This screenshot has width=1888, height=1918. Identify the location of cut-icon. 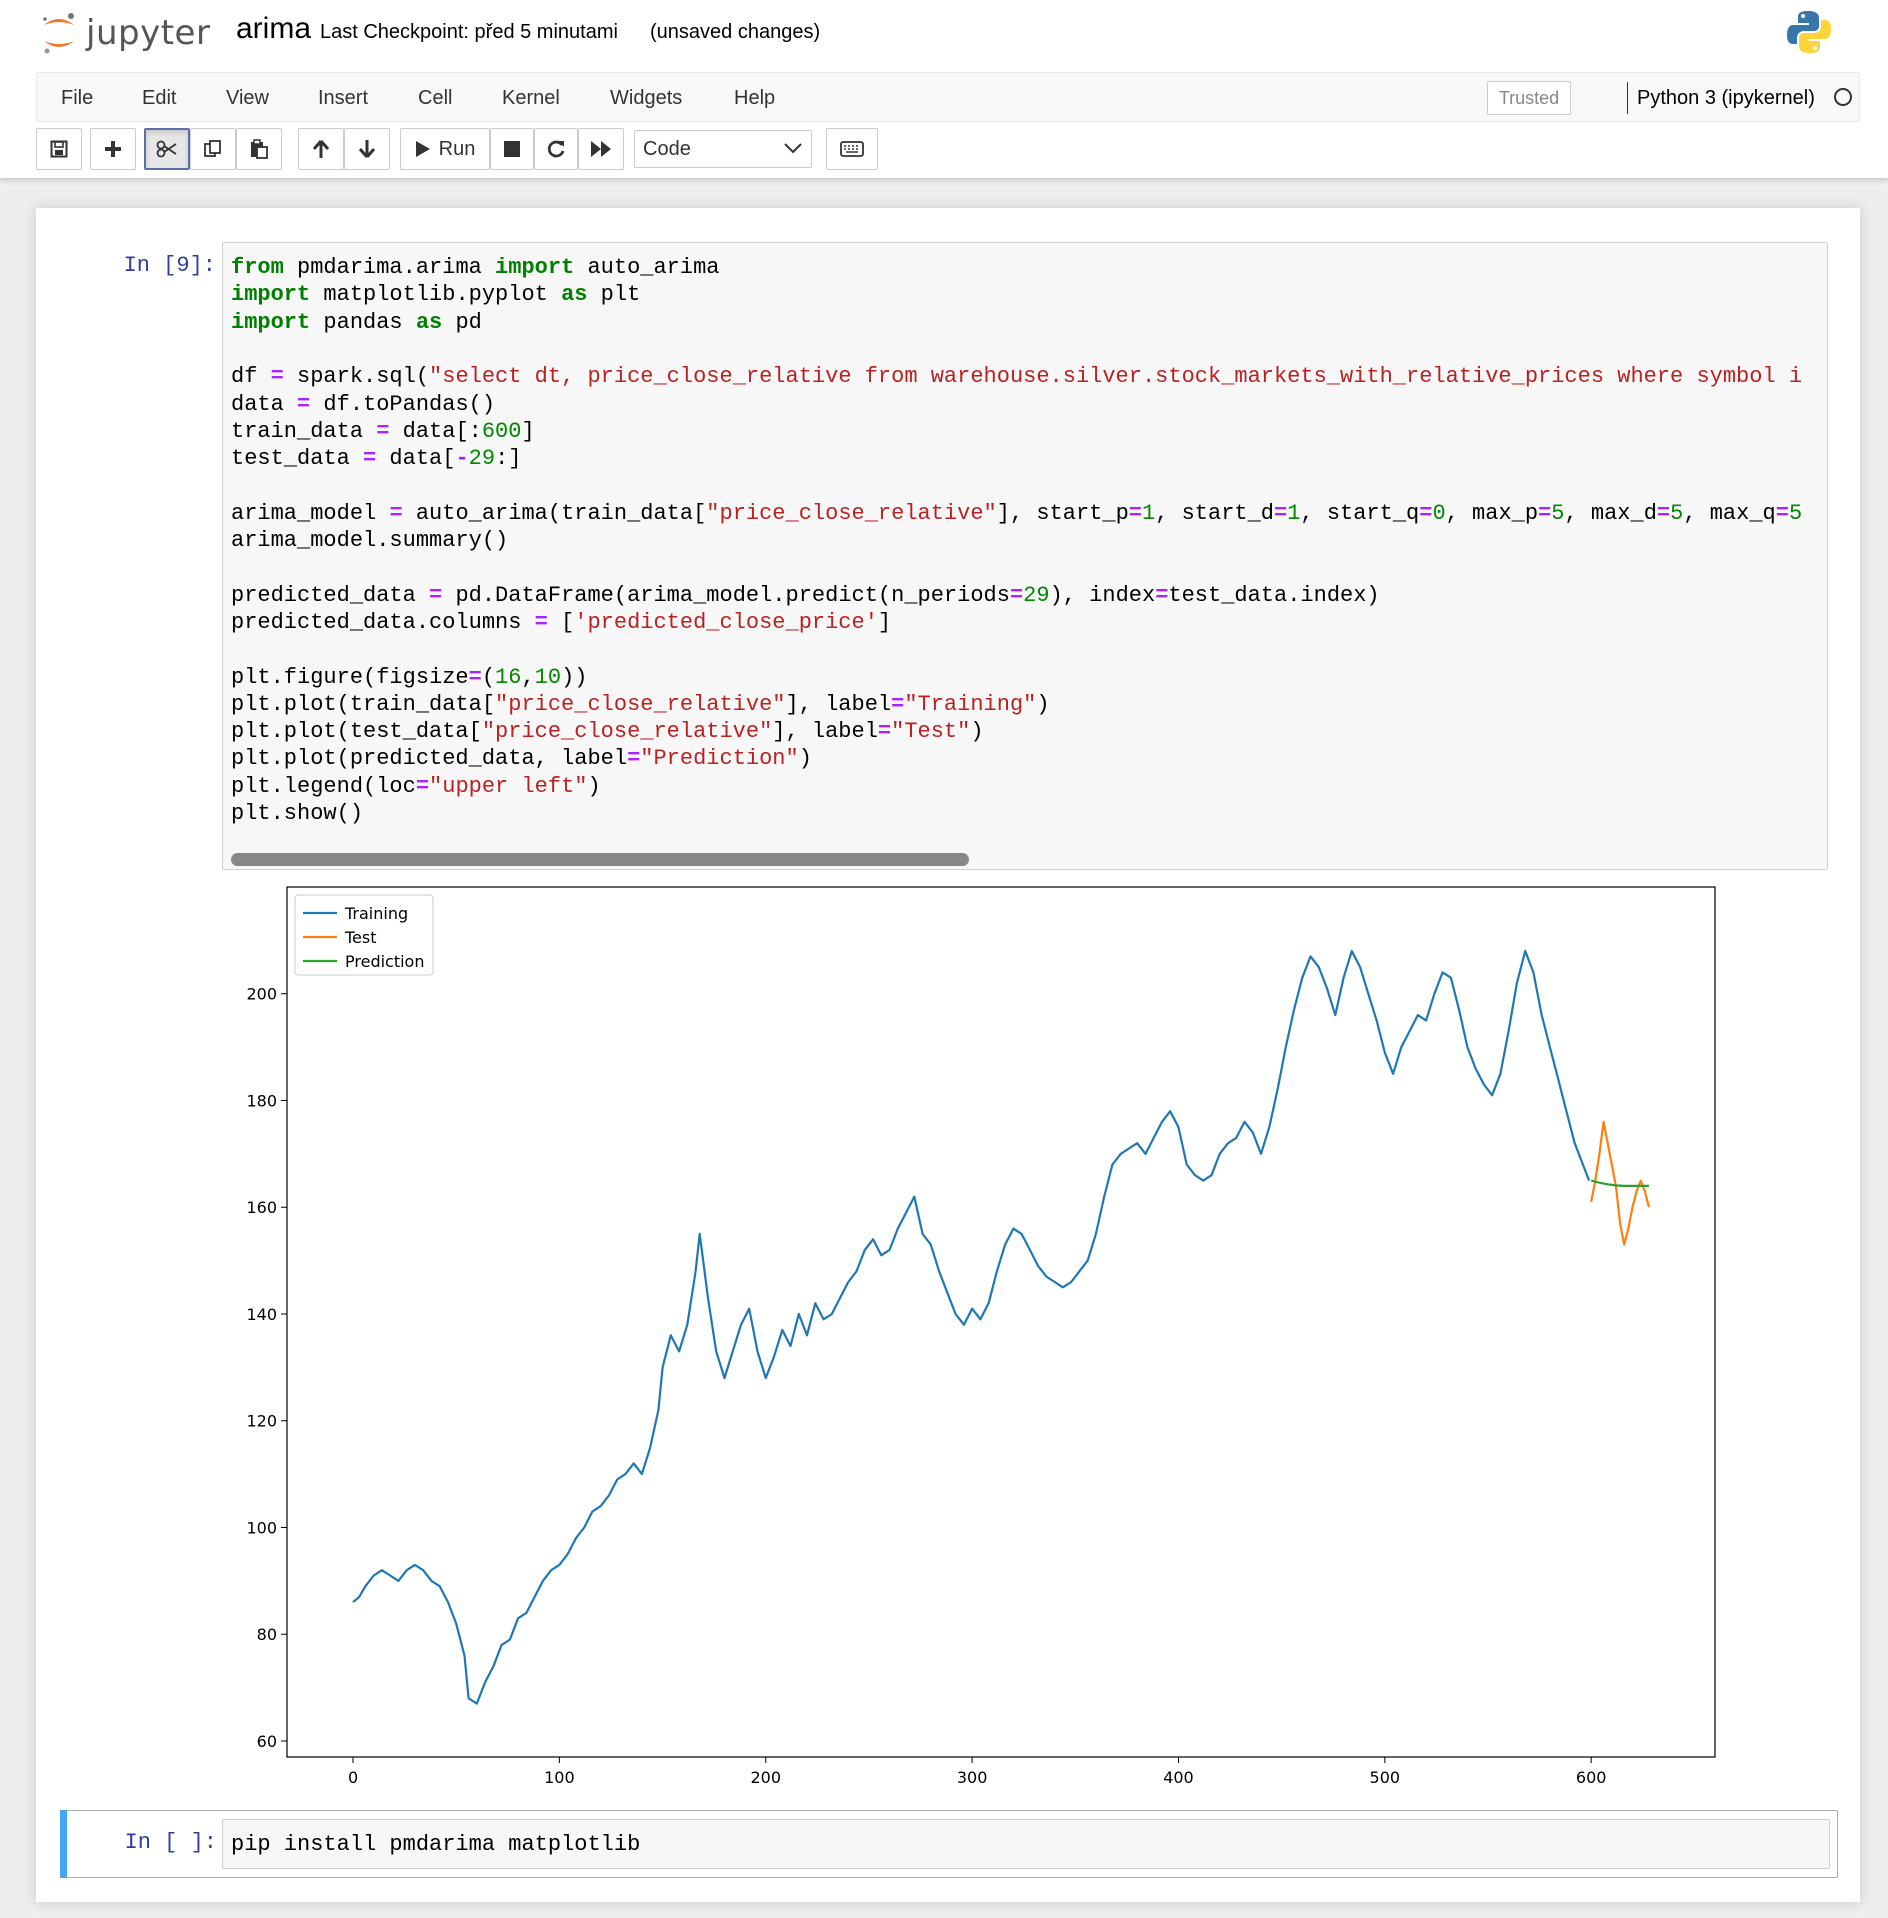
(166, 149).